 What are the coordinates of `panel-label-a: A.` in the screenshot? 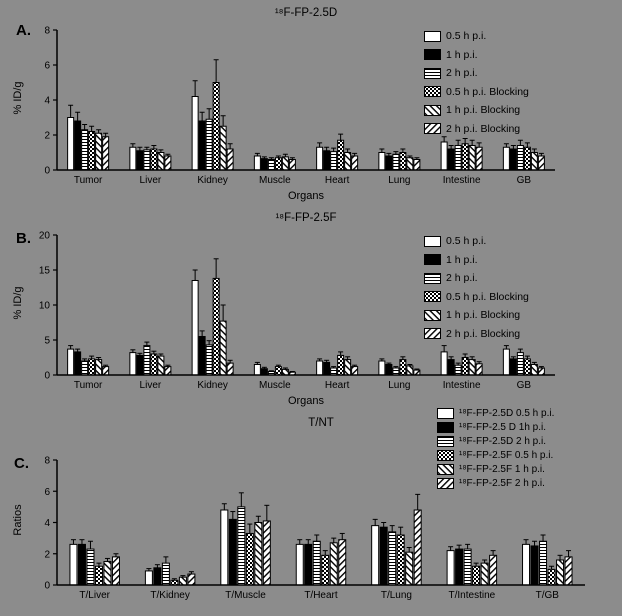 It's located at (23, 30).